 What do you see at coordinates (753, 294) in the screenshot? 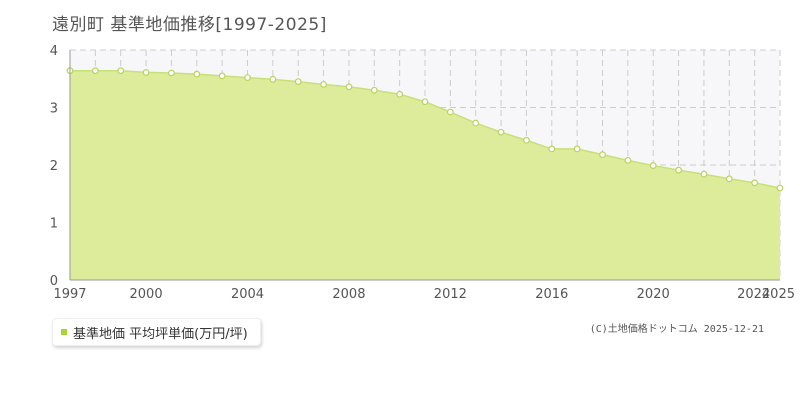
I see `x-tick-label: 2024` at bounding box center [753, 294].